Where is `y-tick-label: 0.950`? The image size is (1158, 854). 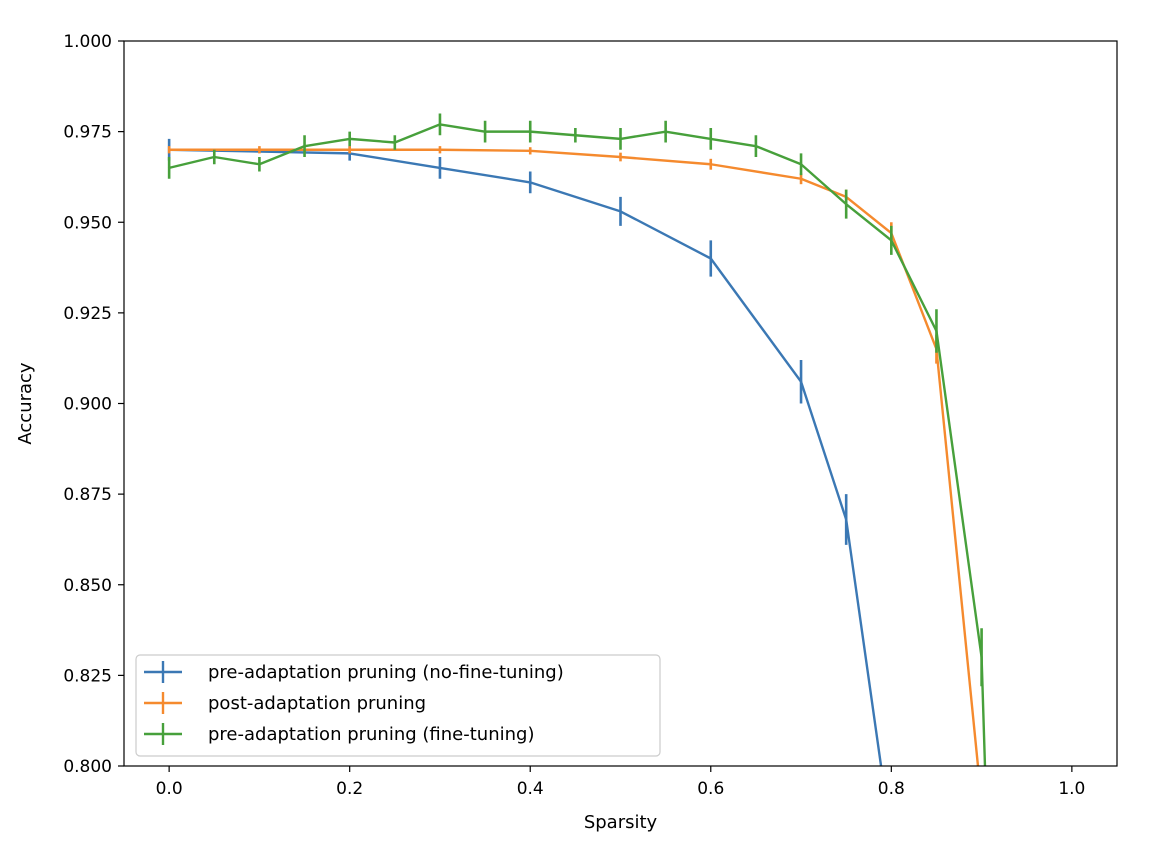
y-tick-label: 0.950 is located at coordinates (87, 223).